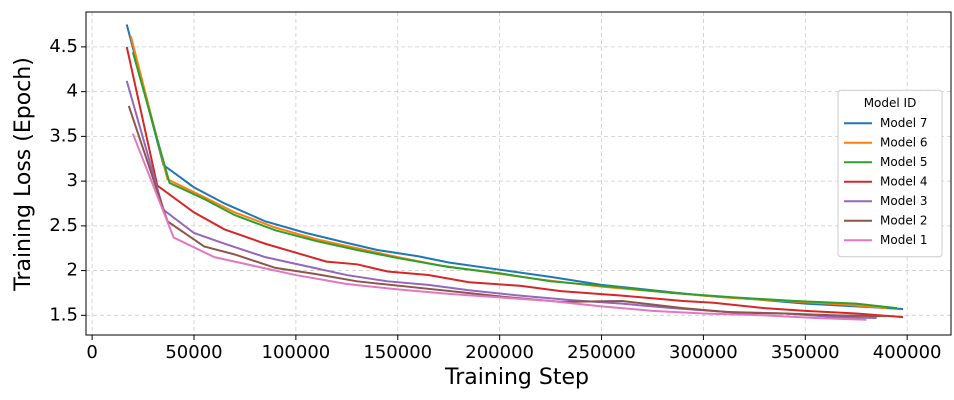 The width and height of the screenshot is (954, 400). What do you see at coordinates (805, 352) in the screenshot?
I see `x-tick-label: 350000` at bounding box center [805, 352].